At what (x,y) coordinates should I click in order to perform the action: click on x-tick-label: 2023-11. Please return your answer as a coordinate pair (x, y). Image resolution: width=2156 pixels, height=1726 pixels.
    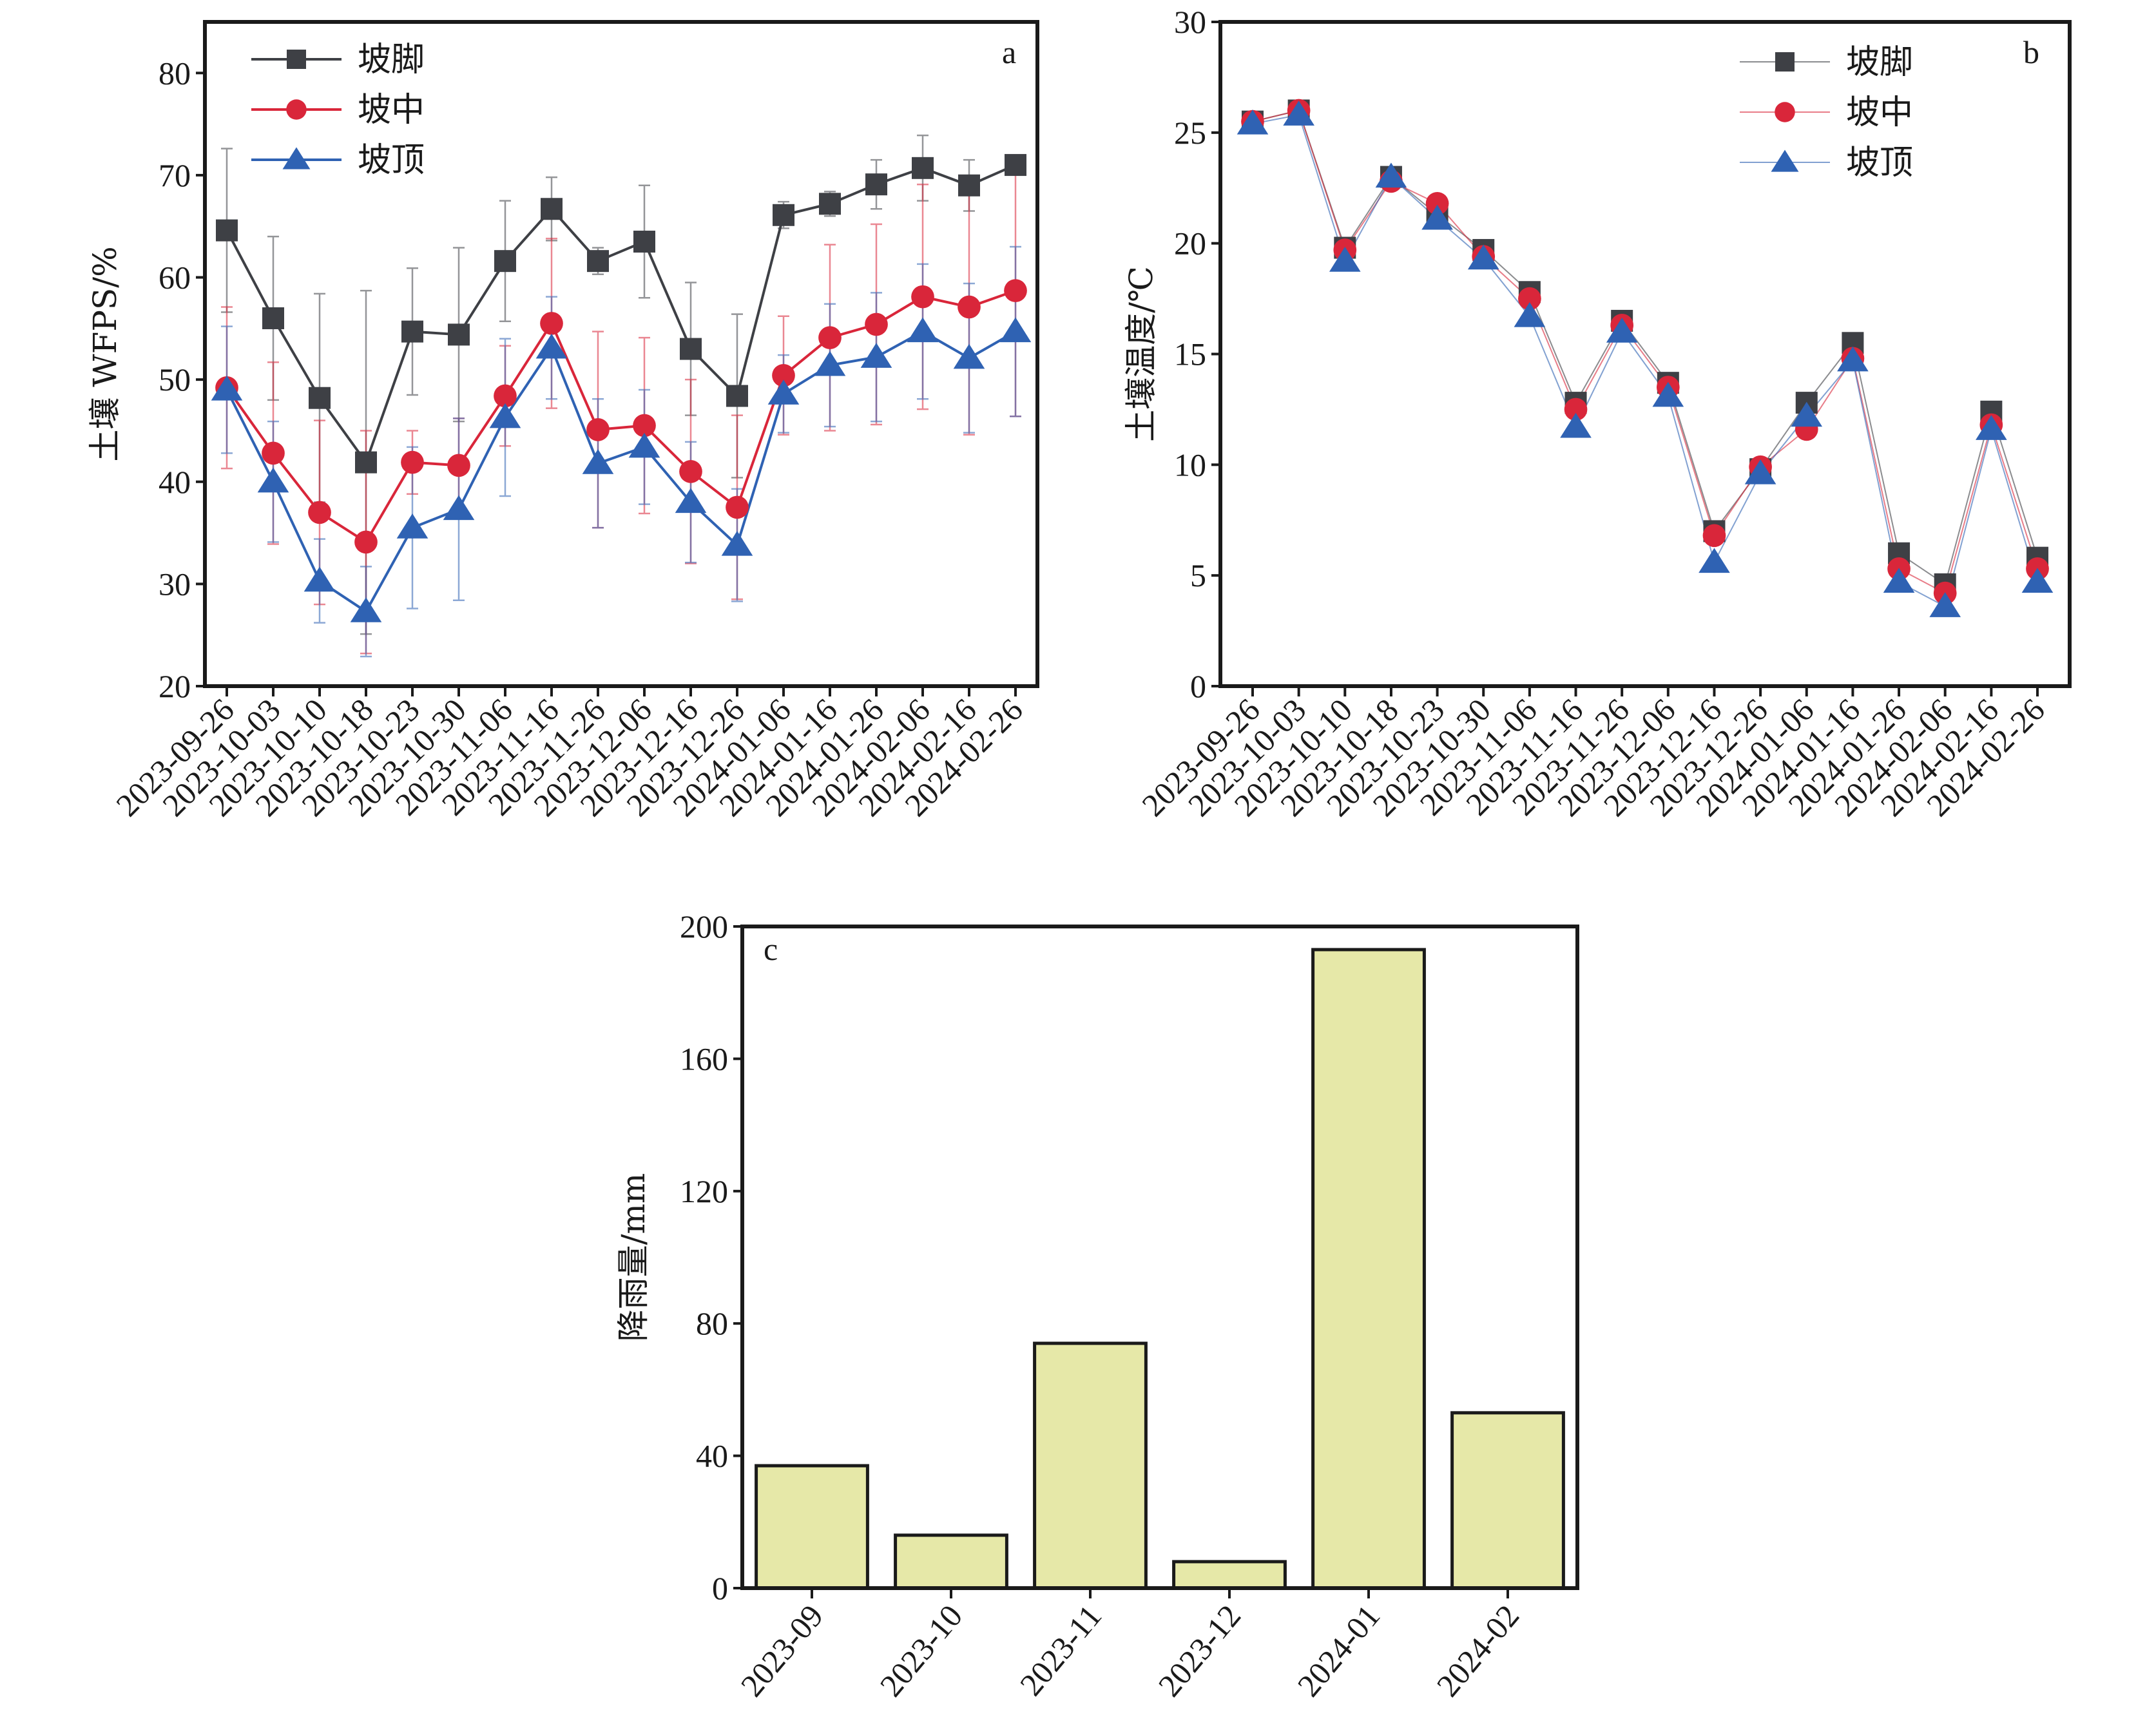
    Looking at the image, I should click on (1061, 1650).